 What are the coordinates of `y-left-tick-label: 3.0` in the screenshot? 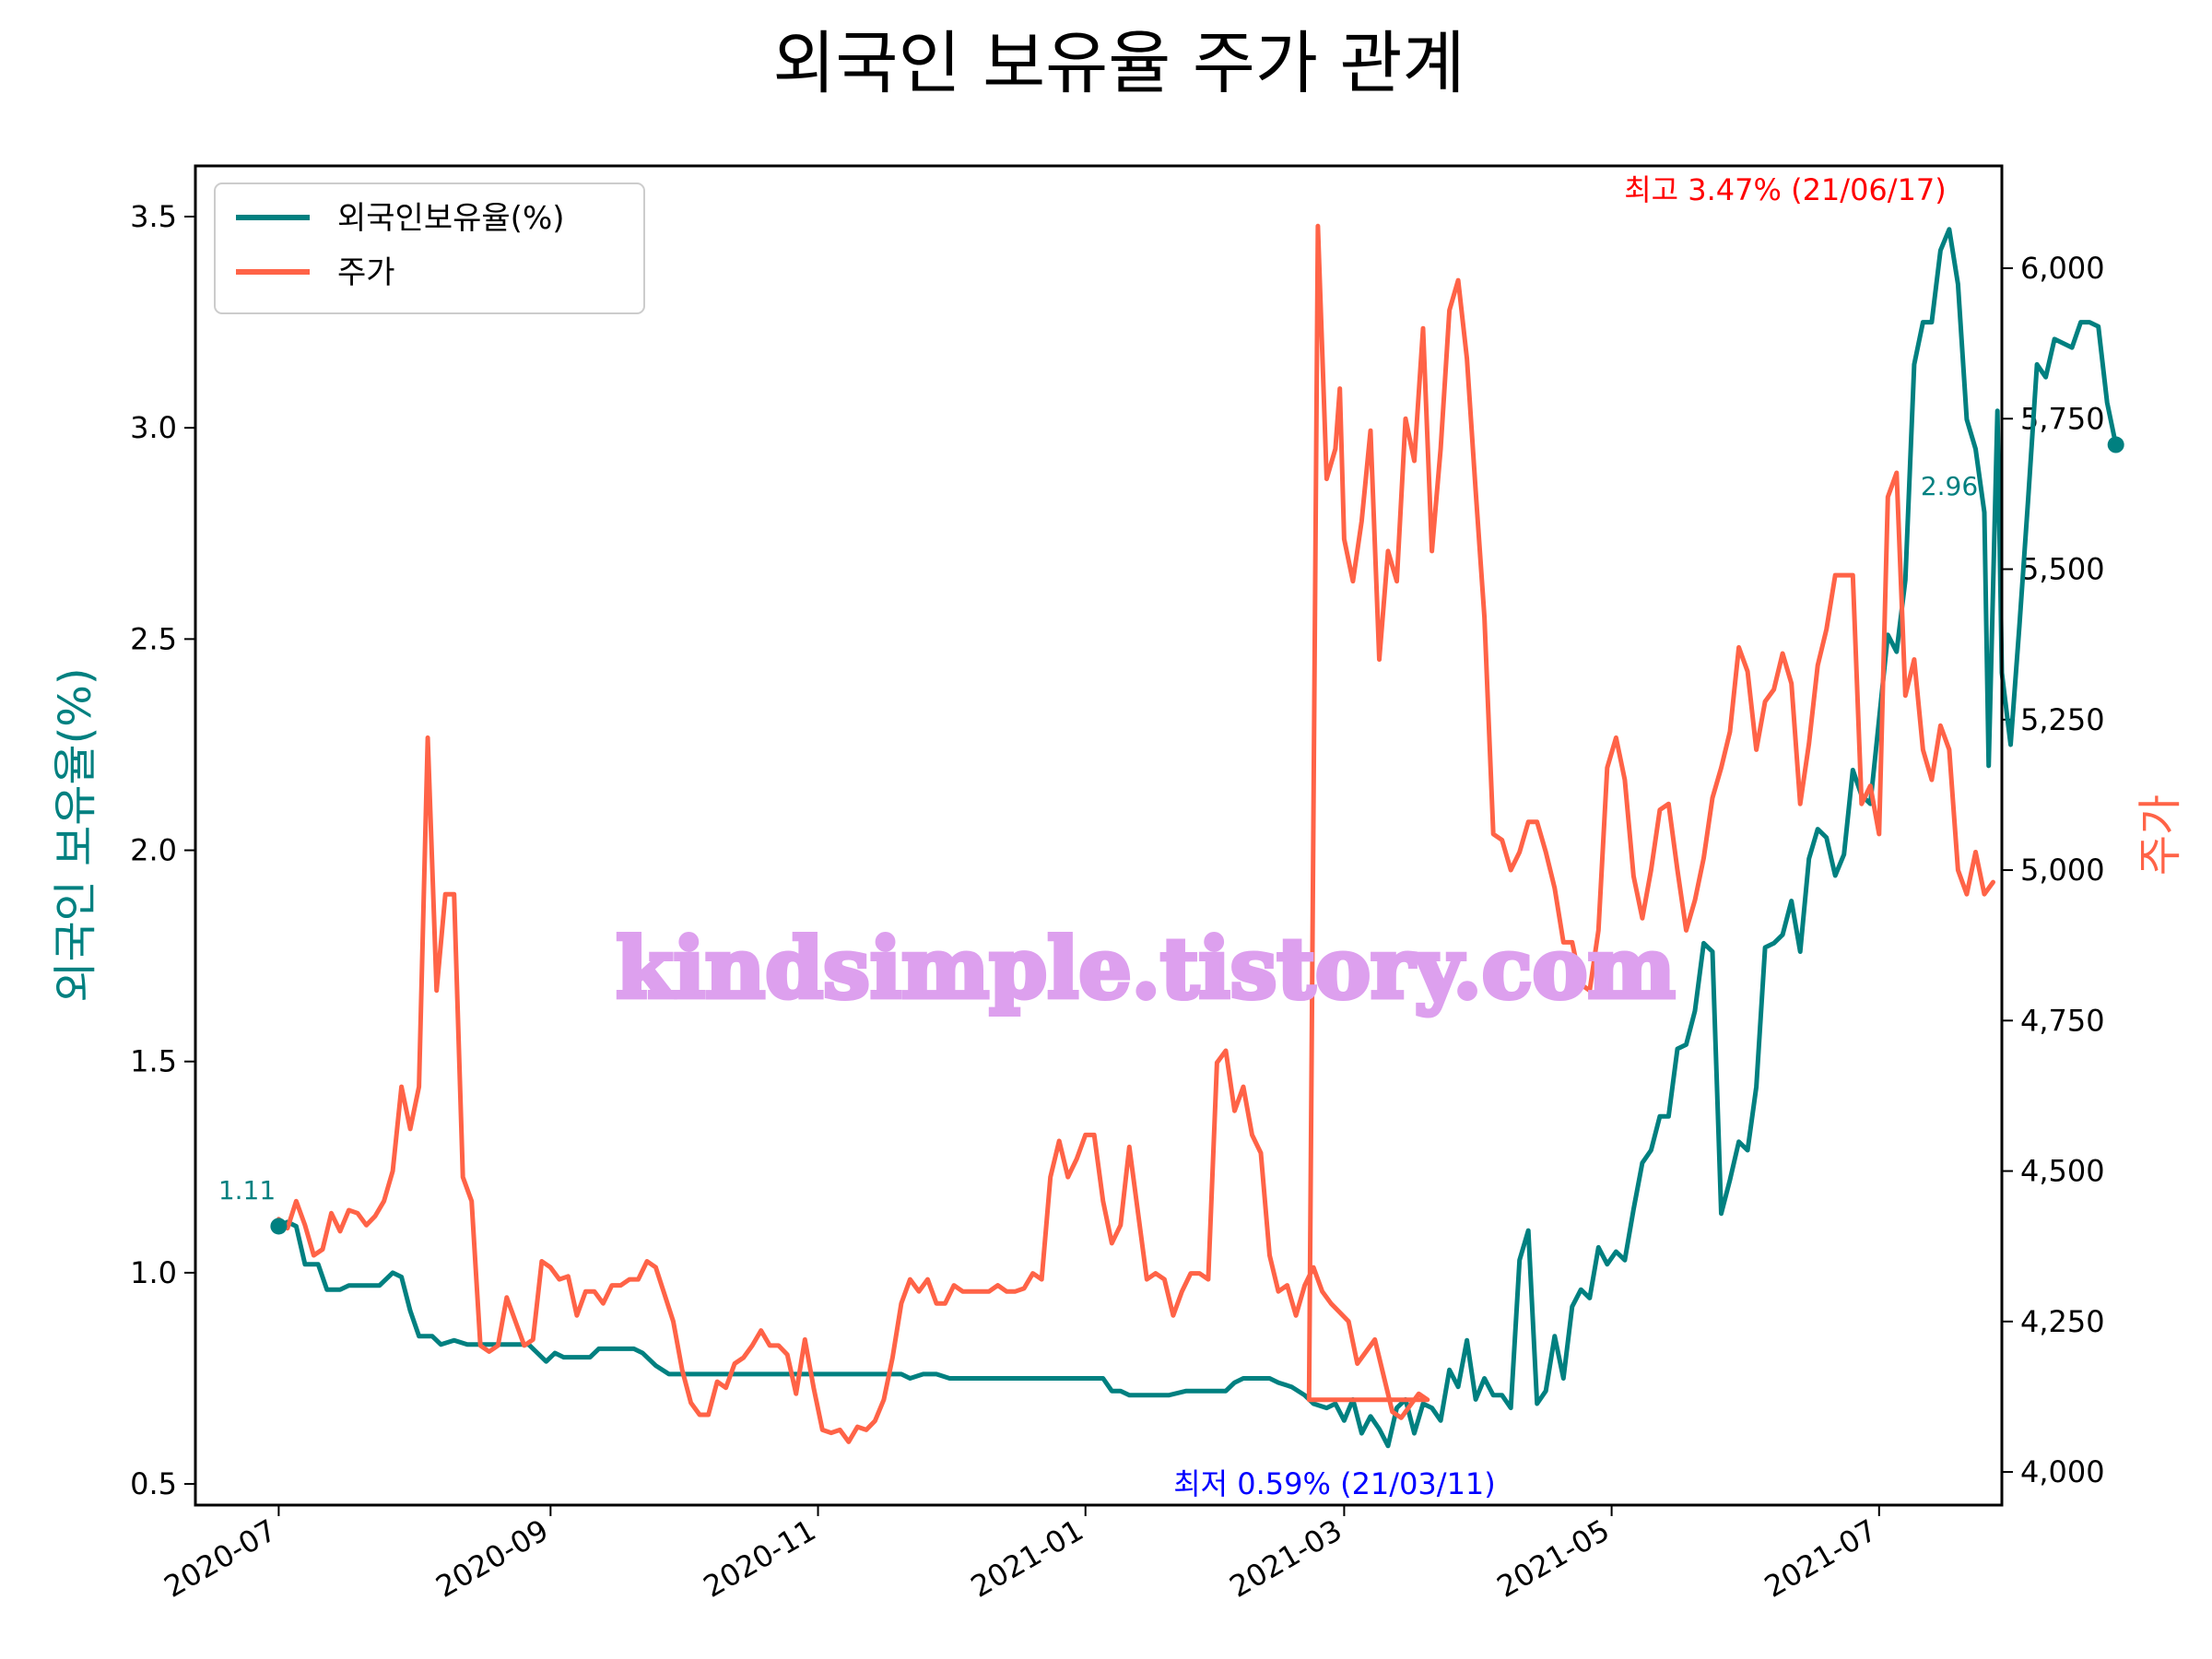 It's located at (153, 427).